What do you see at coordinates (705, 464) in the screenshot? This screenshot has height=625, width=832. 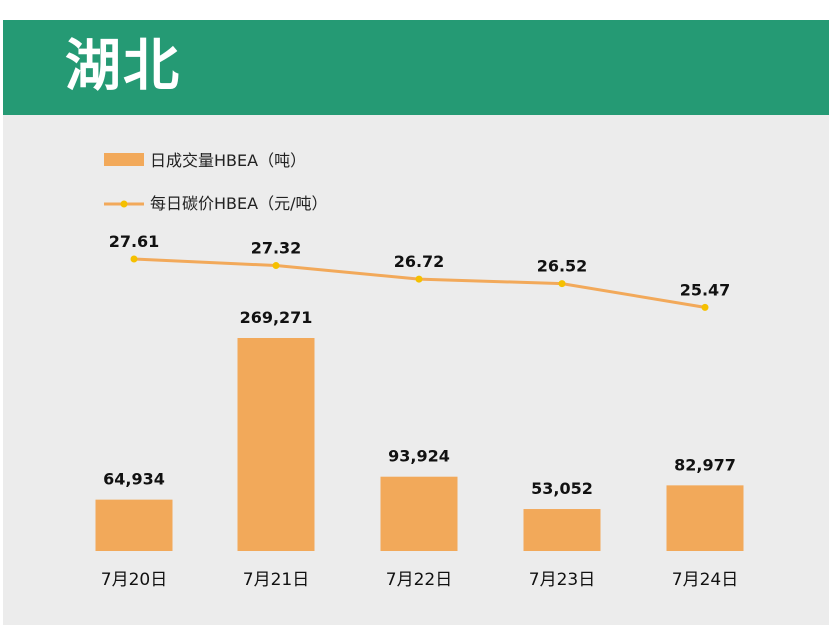 I see `bar-value-label: 82,977` at bounding box center [705, 464].